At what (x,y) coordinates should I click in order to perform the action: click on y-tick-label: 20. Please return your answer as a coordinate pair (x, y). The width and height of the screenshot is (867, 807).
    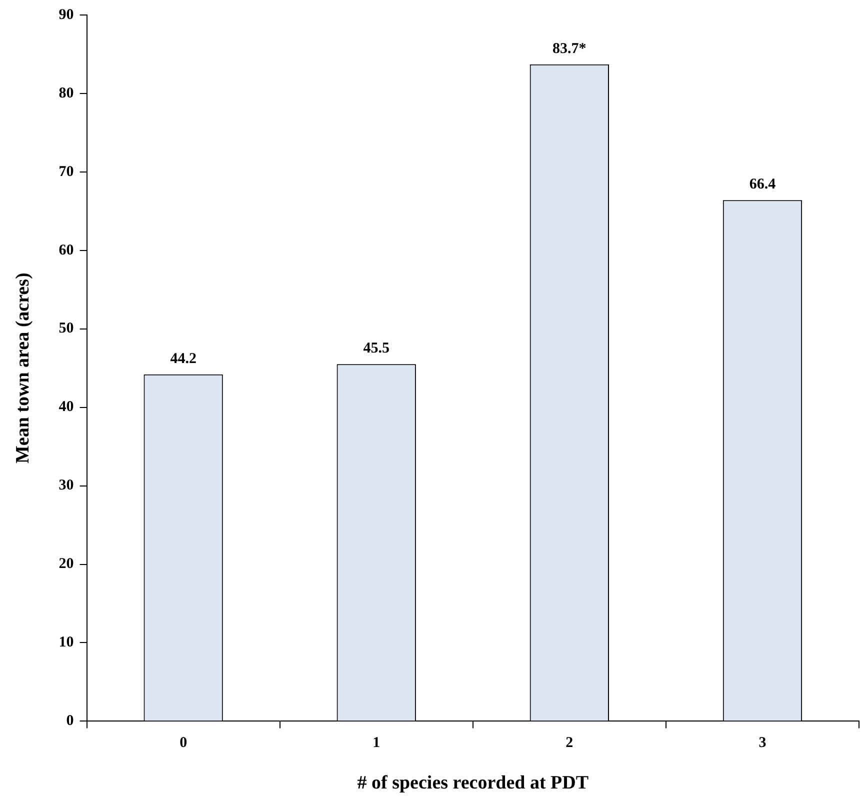
    Looking at the image, I should click on (66, 564).